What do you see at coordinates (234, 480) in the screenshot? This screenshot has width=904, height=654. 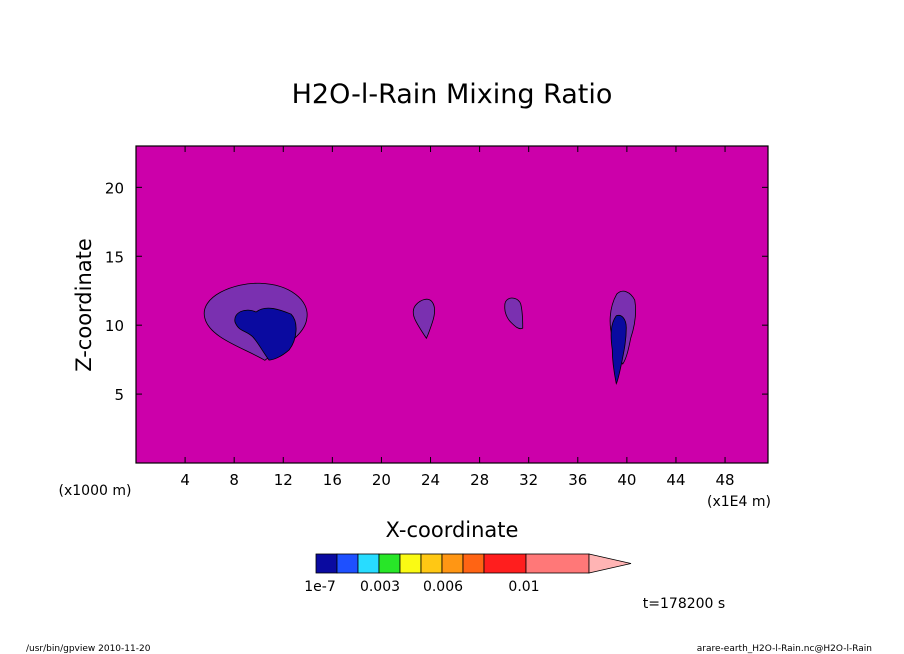 I see `x-tick-label: 8` at bounding box center [234, 480].